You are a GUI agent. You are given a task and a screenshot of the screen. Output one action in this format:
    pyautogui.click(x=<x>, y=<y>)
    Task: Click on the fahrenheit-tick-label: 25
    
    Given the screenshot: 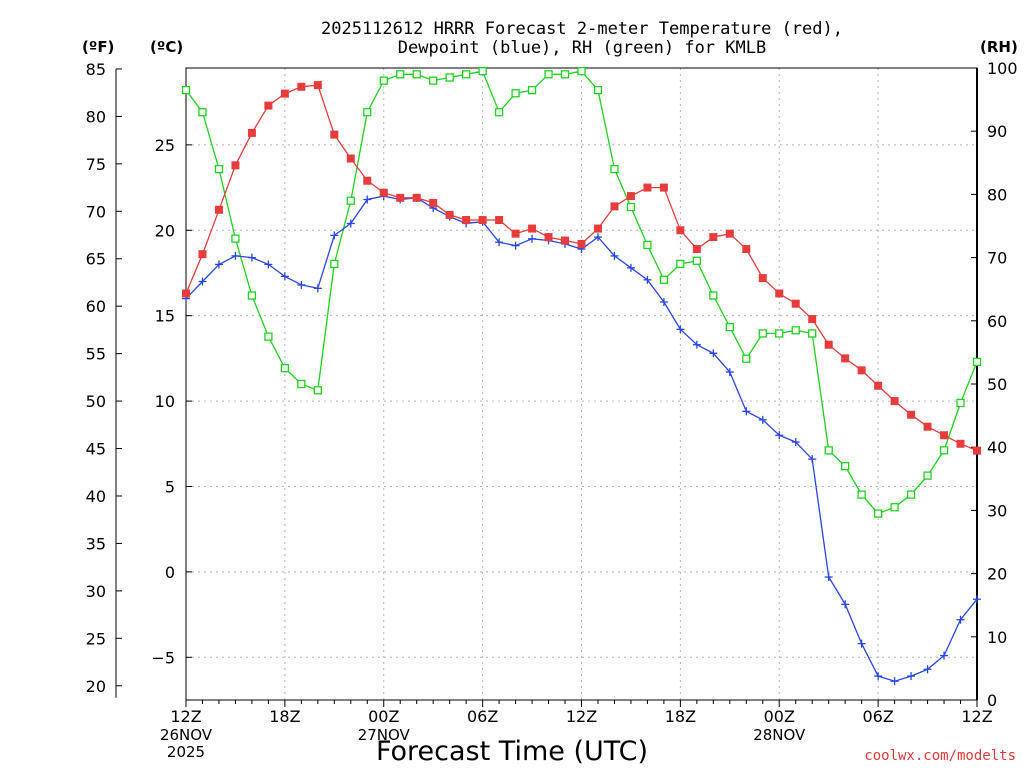 What is the action you would take?
    pyautogui.click(x=96, y=638)
    